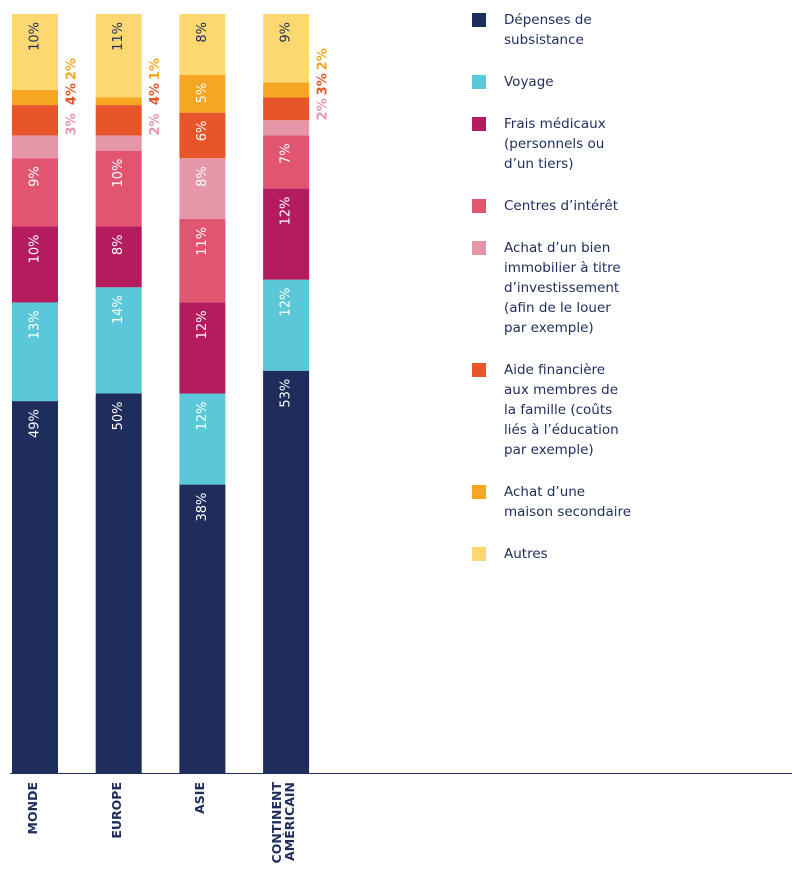 The width and height of the screenshot is (792, 882). I want to click on x-tick-label: EUROPE, so click(116, 810).